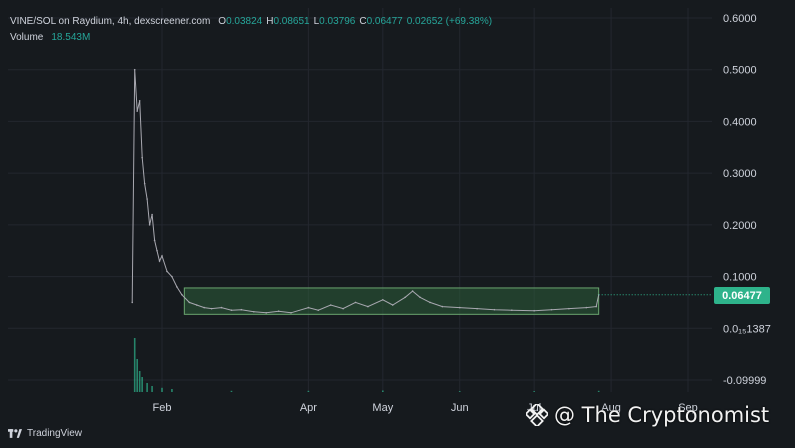  I want to click on x-tick-label: Jun, so click(460, 408).